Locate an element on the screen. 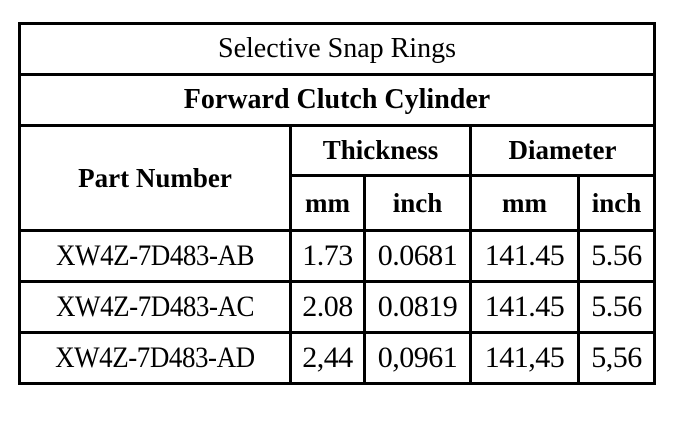 This screenshot has width=688, height=422. part-number-cell: XW4Z-7D483-AB is located at coordinates (155, 256).